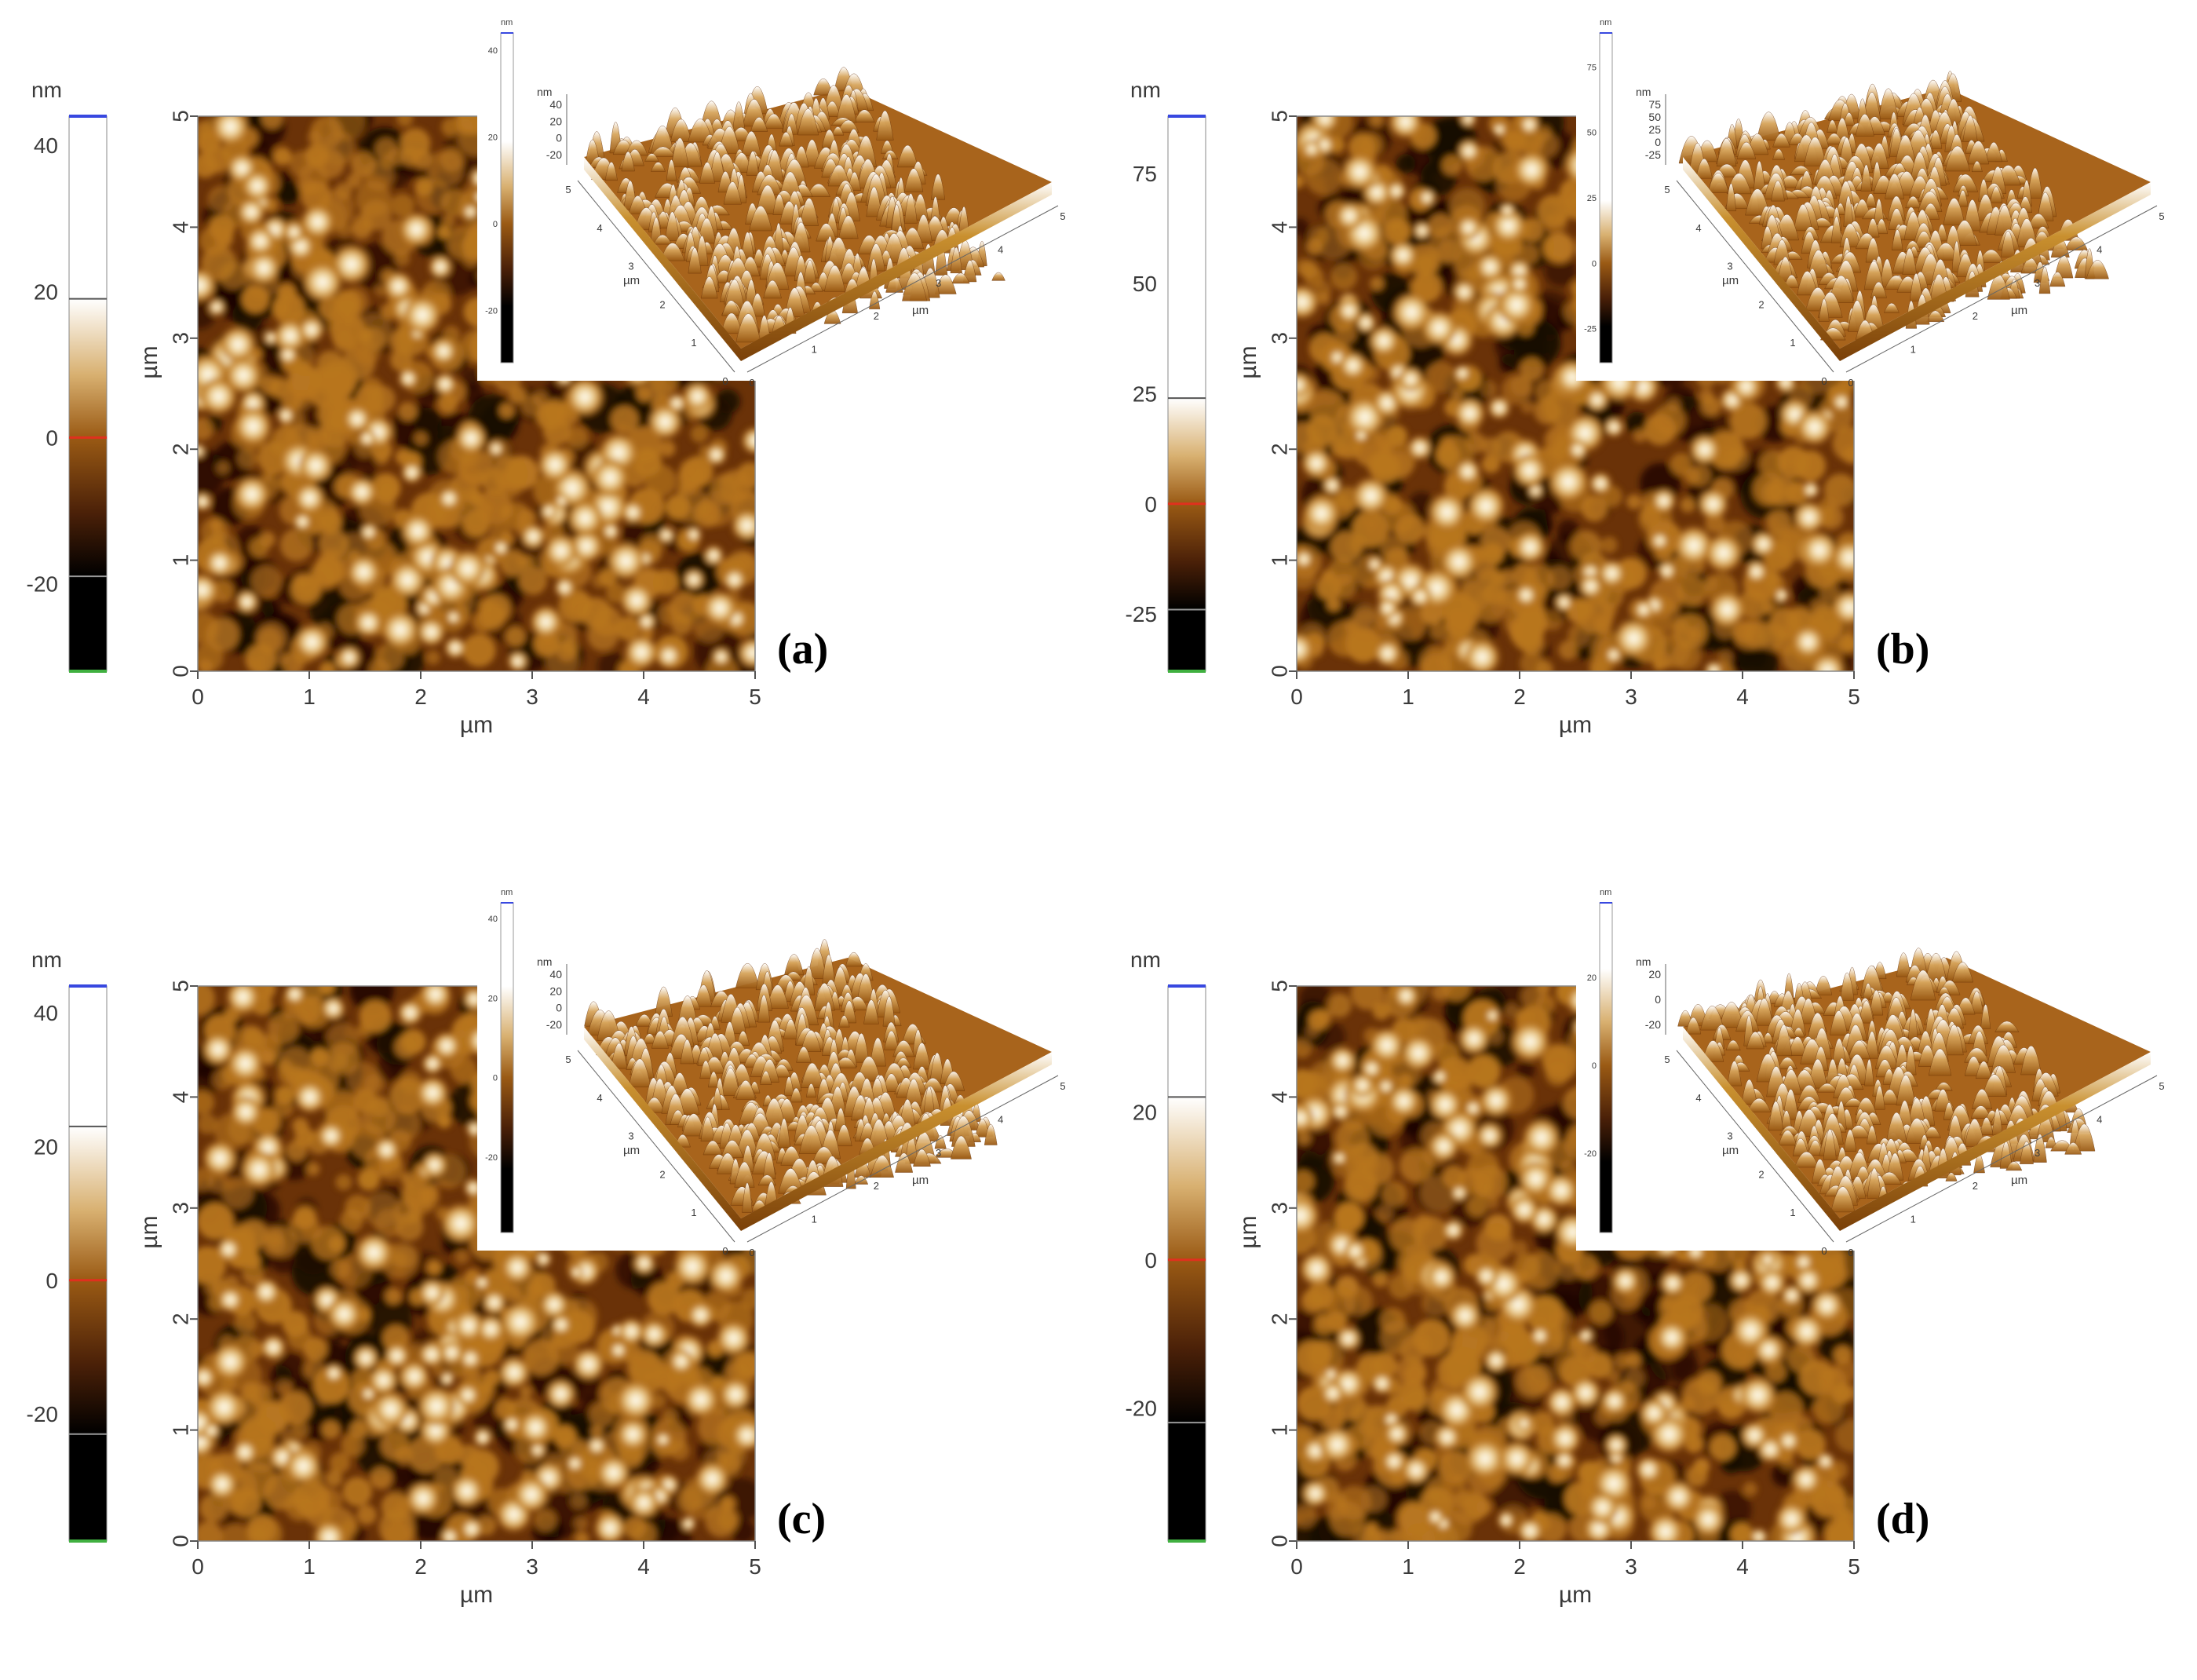 Image resolution: width=2197 pixels, height=1680 pixels. Describe the element at coordinates (492, 311) in the screenshot. I see `inset-colorbar-tick: -20` at that location.